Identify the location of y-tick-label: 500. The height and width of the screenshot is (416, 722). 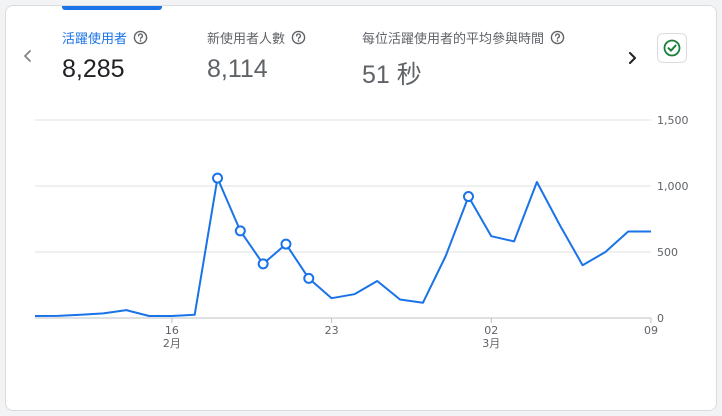
(667, 252).